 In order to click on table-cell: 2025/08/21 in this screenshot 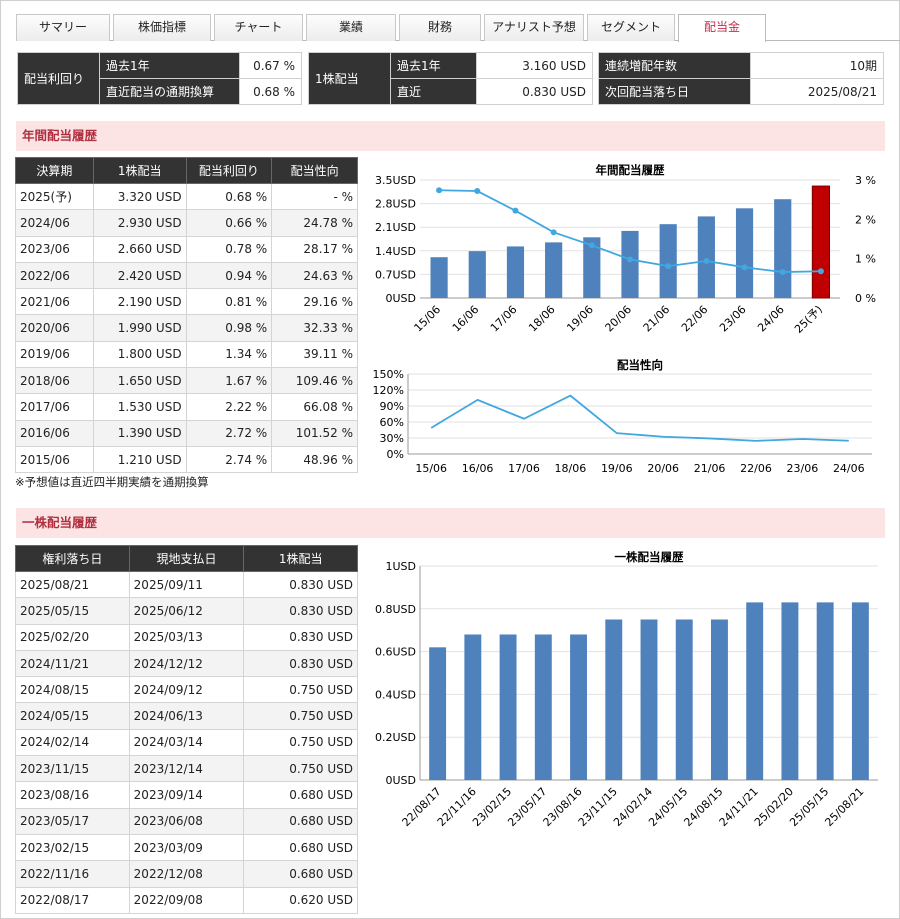, I will do `click(72, 584)`.